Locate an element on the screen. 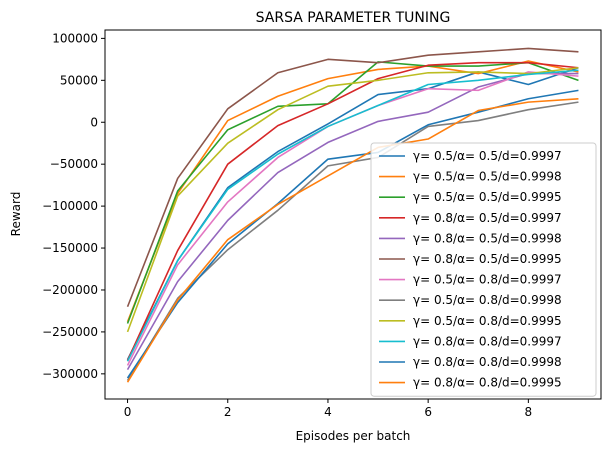 The height and width of the screenshot is (453, 609). legend-entry: γ= 0.5/α= 0.8/d=0.9998 is located at coordinates (487, 300).